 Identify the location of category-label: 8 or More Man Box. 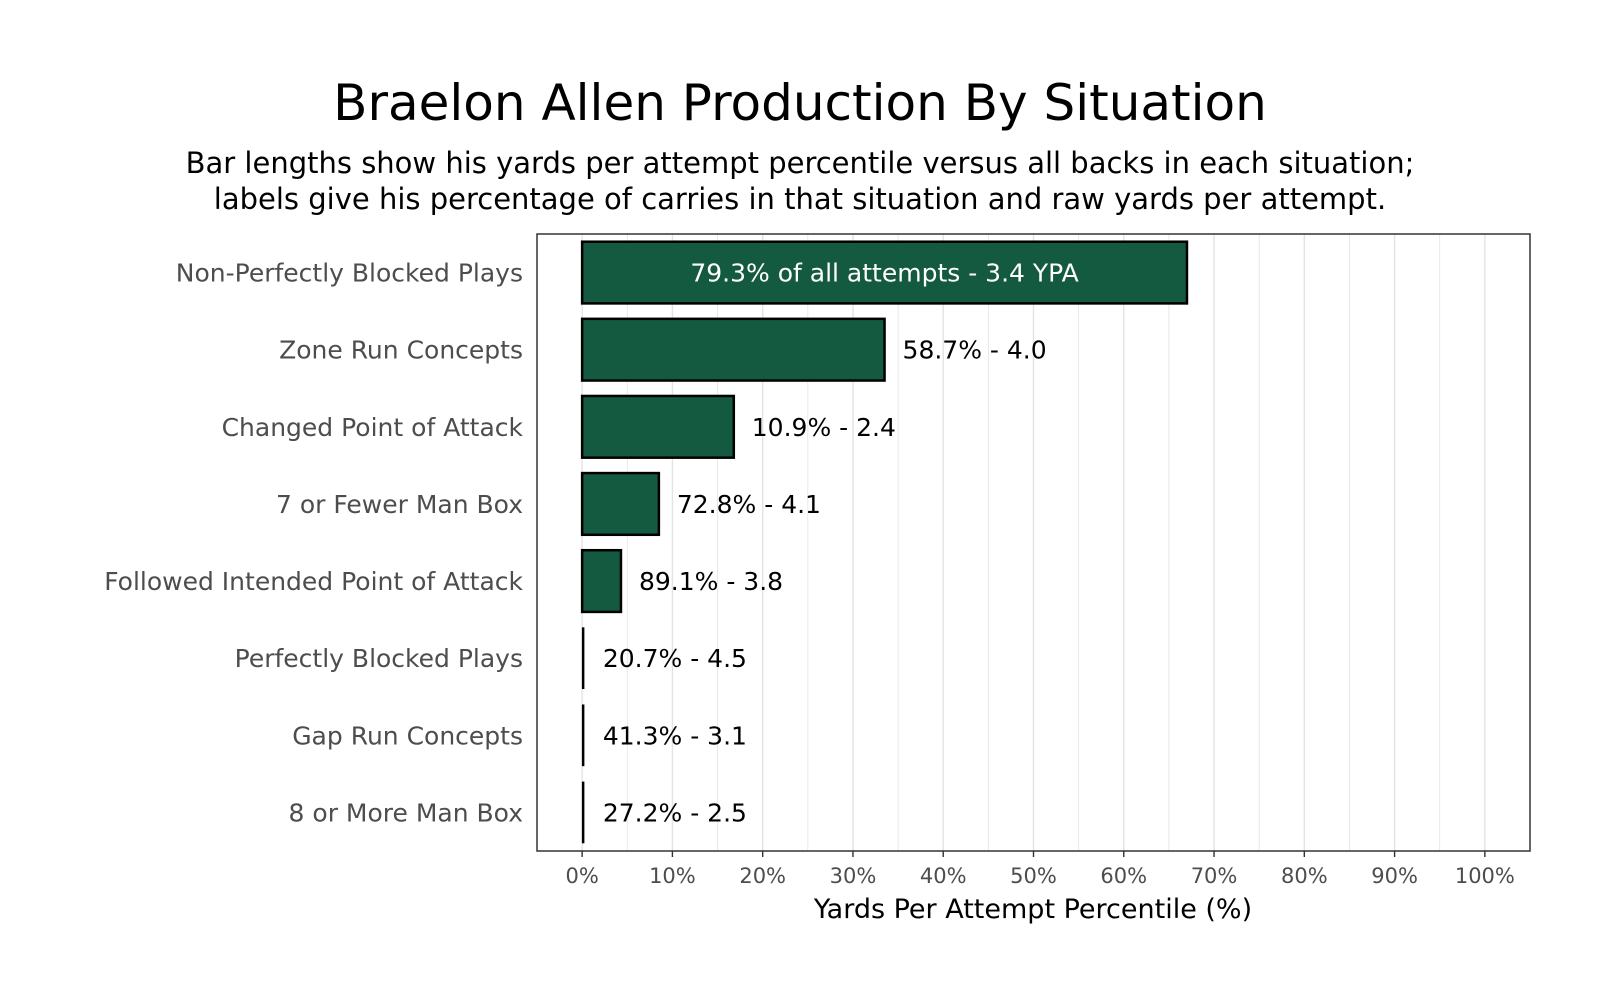
(406, 812).